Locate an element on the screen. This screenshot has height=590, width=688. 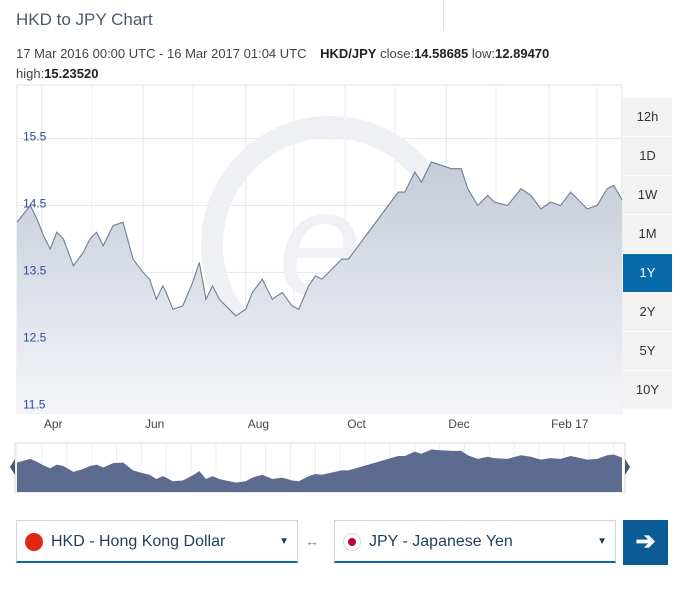
from-currency-select: HKD - Hong Kong Dollar ▼ is located at coordinates (157, 541).